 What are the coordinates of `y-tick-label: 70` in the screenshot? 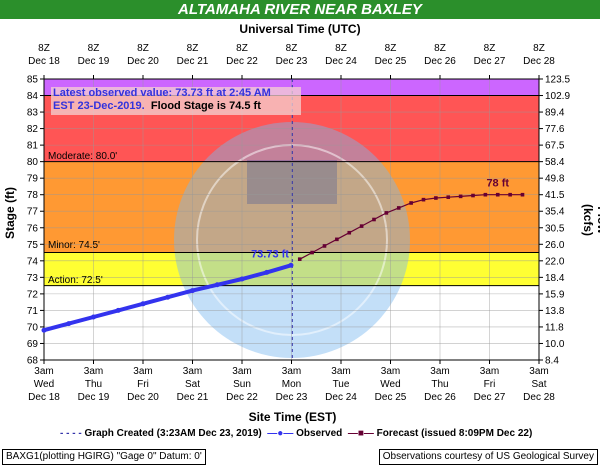 It's located at (33, 327).